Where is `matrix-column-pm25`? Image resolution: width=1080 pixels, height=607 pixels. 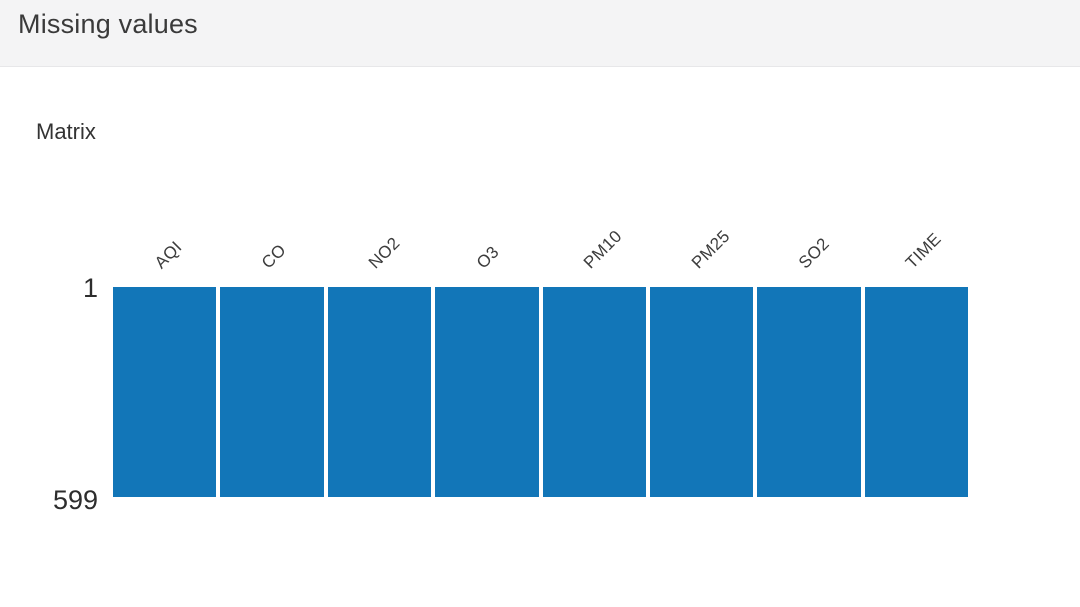 matrix-column-pm25 is located at coordinates (701, 392).